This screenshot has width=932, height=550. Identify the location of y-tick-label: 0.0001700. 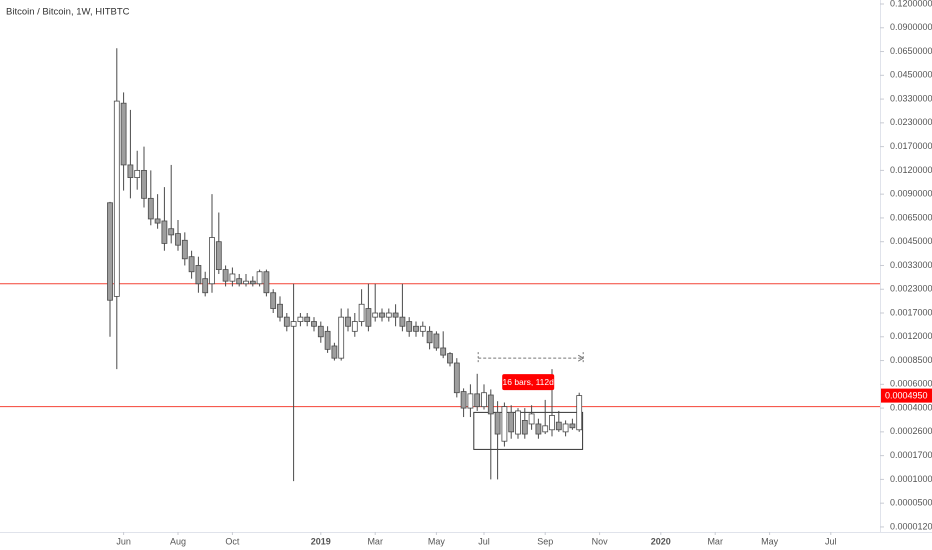
(911, 455).